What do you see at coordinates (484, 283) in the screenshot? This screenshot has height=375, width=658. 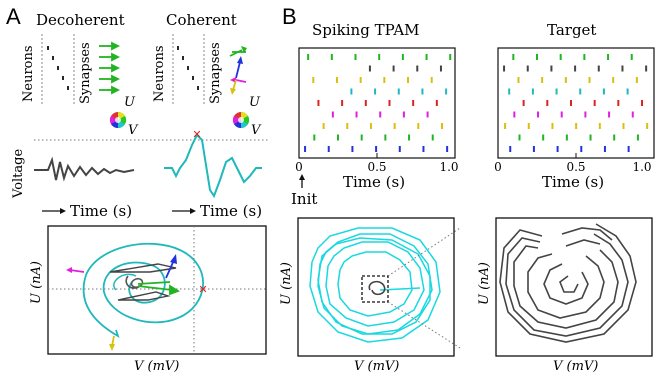 I see `phase-b-target-y-label: U (nA)` at bounding box center [484, 283].